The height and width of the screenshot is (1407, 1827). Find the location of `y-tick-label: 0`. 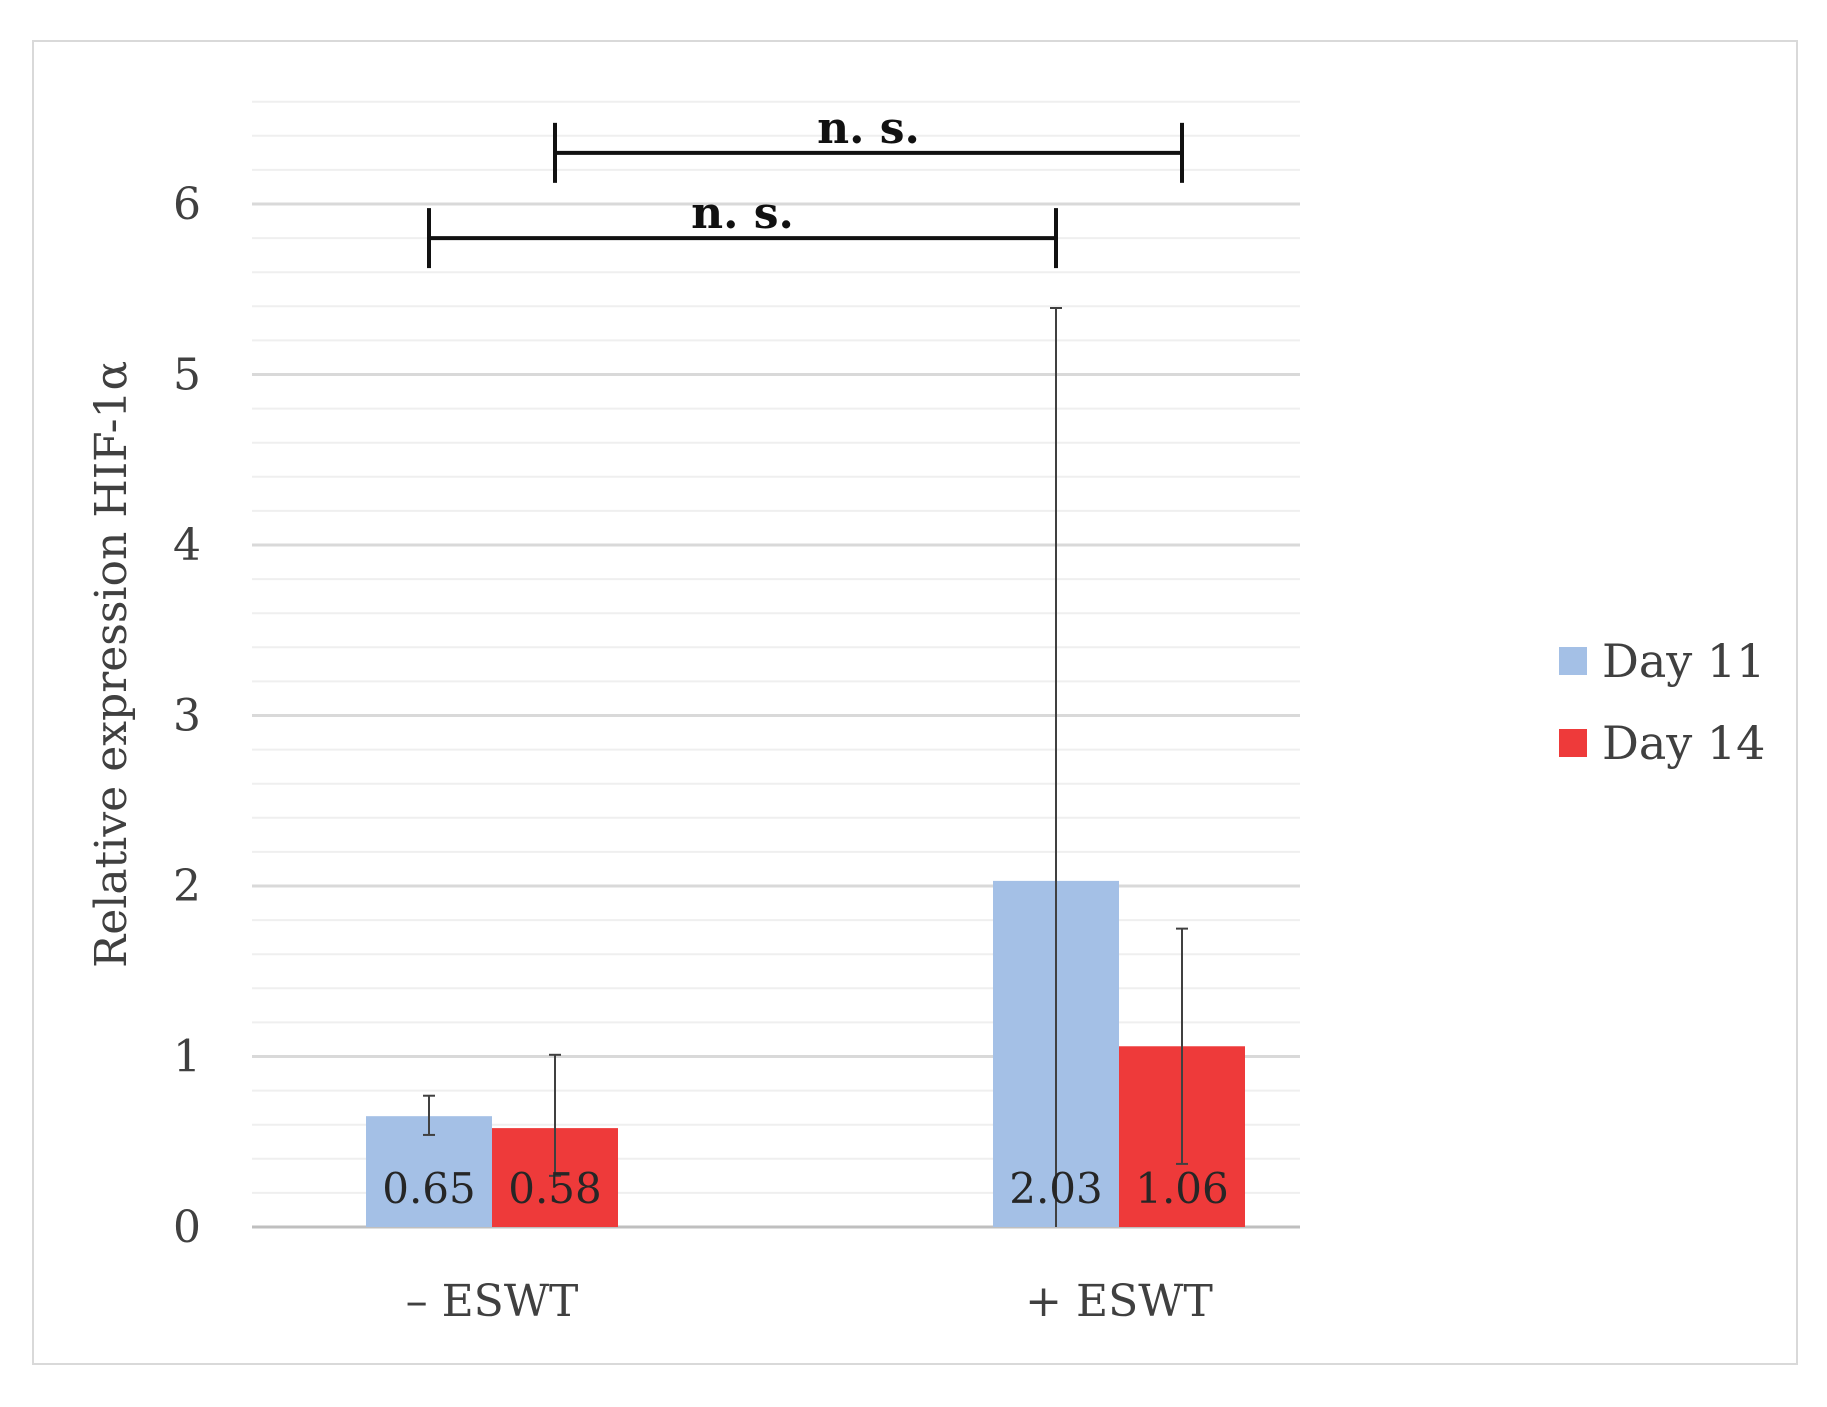

y-tick-label: 0 is located at coordinates (187, 1227).